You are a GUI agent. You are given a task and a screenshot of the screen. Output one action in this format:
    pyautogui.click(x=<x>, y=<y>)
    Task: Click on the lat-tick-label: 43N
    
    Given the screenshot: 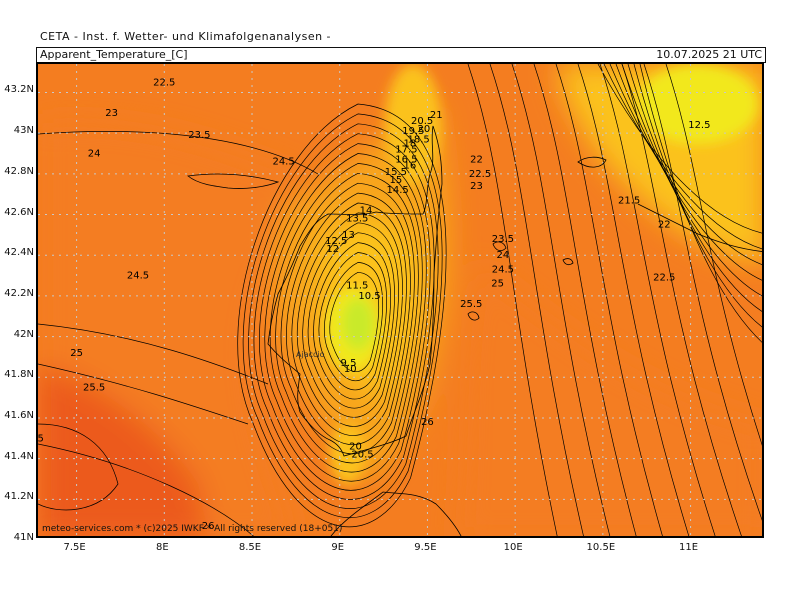 What is the action you would take?
    pyautogui.click(x=23, y=131)
    